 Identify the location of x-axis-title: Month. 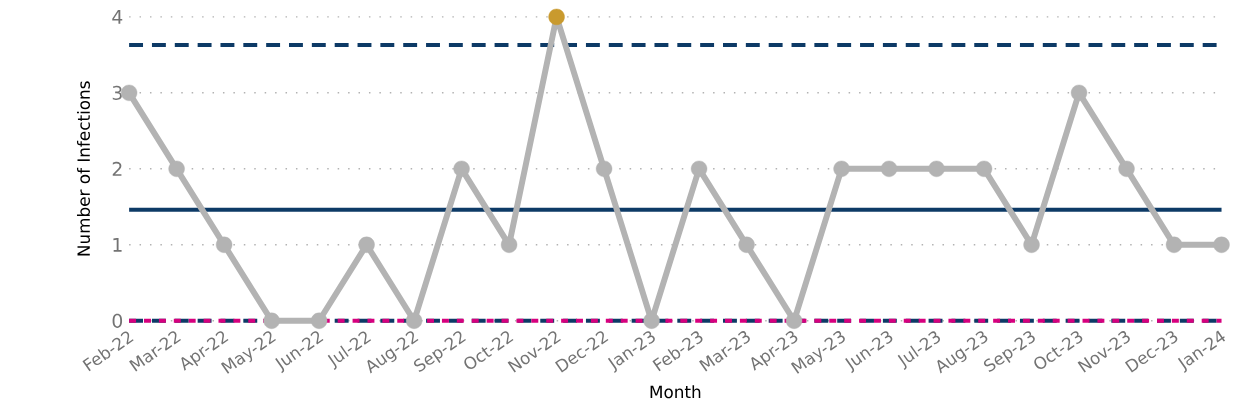
(675, 392).